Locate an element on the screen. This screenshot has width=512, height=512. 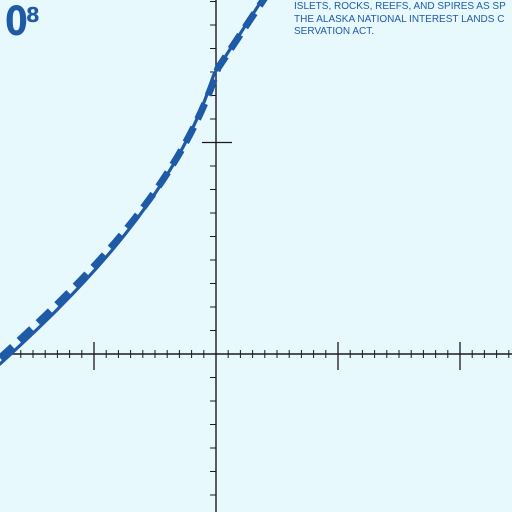
caption-line: THE ALASKA NATIONAL INTEREST LANDS C is located at coordinates (399, 19).